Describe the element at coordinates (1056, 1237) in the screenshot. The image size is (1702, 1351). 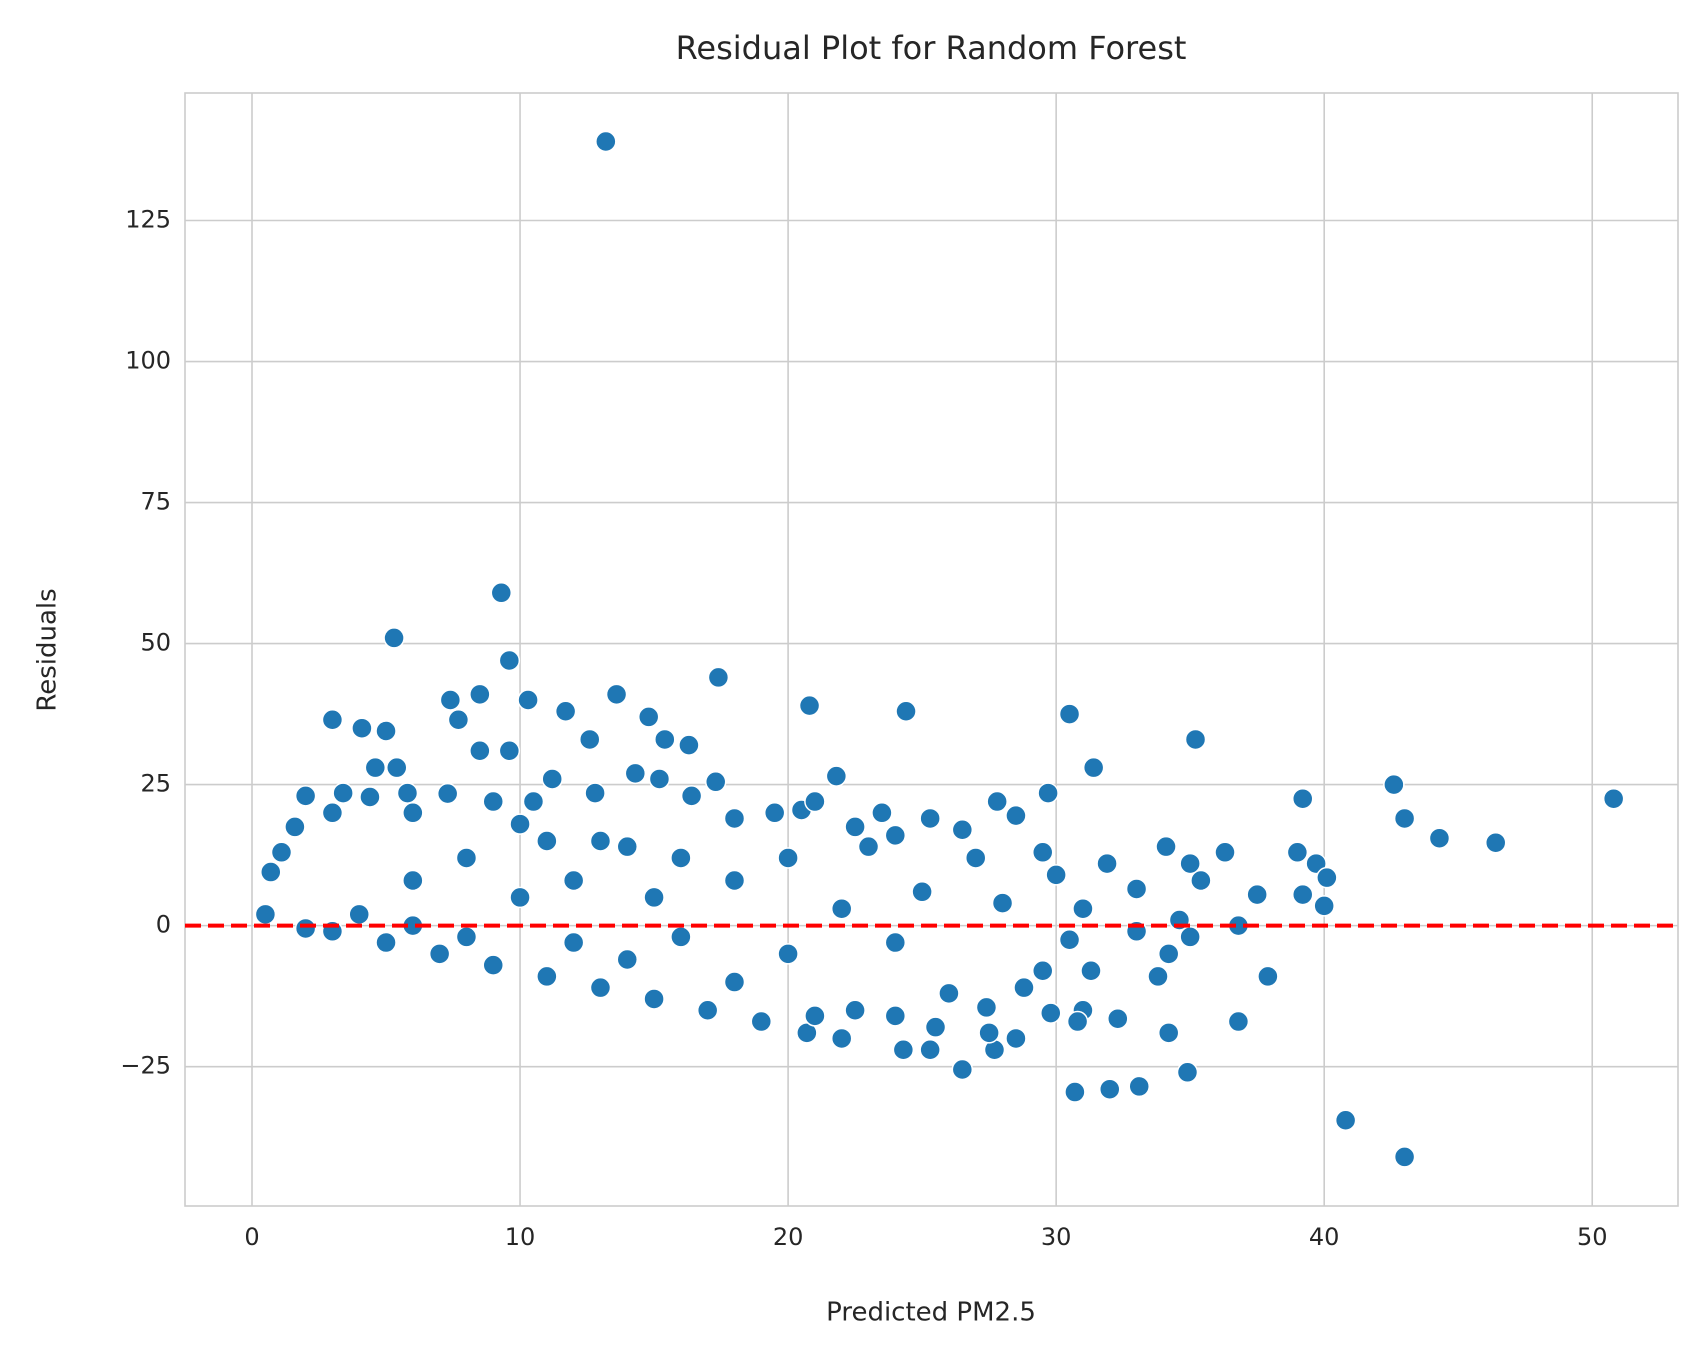
I see `x-tick-label: 30` at that location.